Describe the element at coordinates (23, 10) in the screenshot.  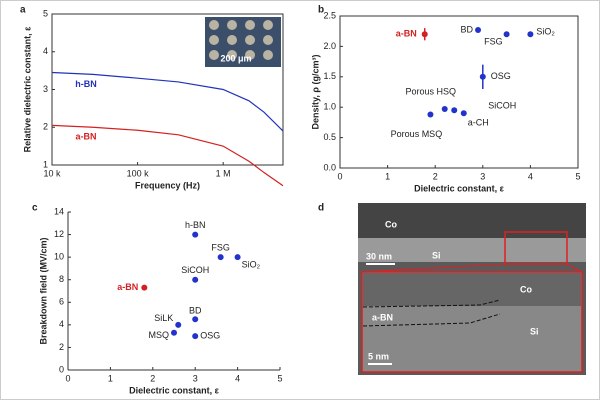
I see `panel-label: a` at that location.